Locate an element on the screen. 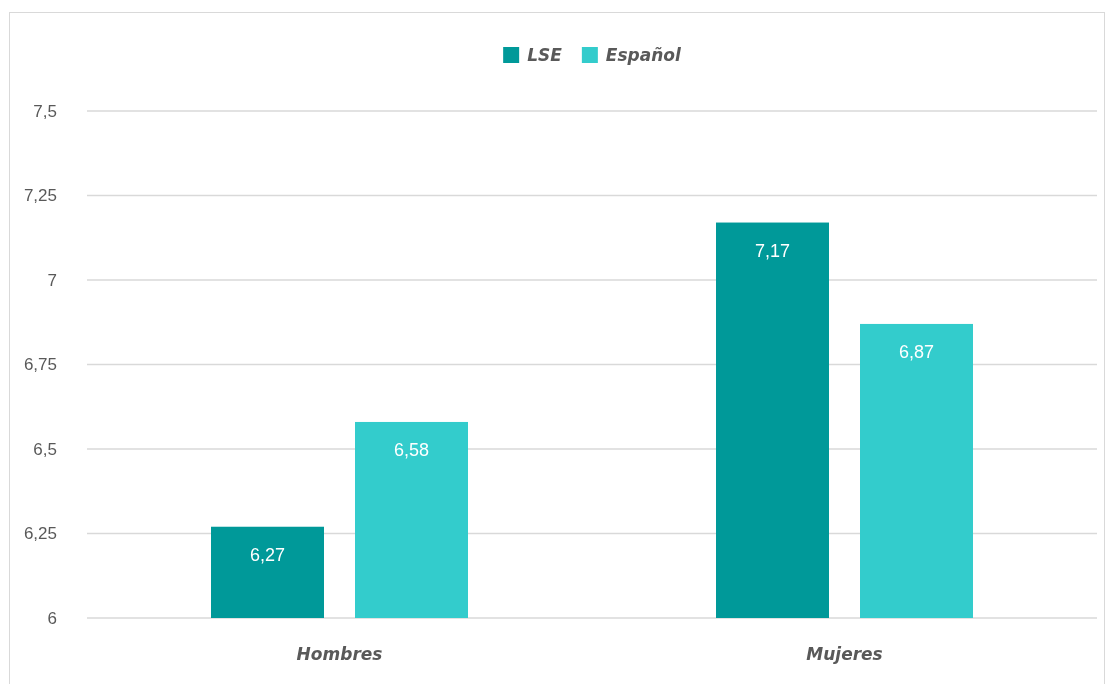  y-tick-label: 6,75 is located at coordinates (40, 365).